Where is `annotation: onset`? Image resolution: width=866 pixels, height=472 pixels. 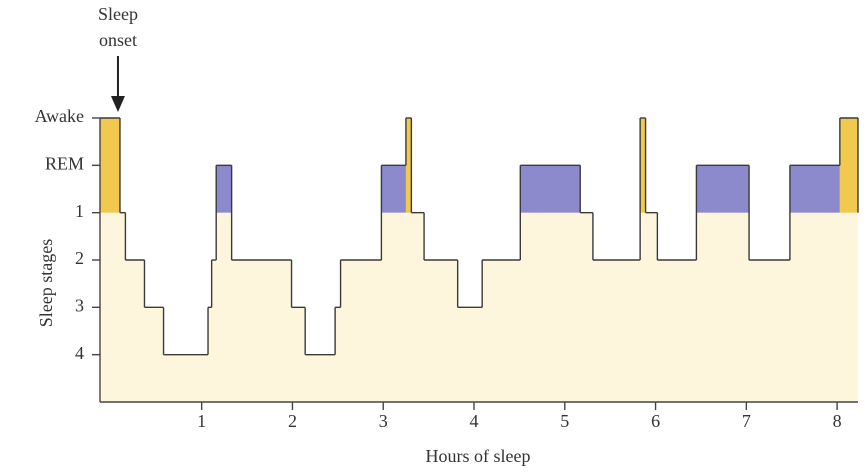
annotation: onset is located at coordinates (118, 40).